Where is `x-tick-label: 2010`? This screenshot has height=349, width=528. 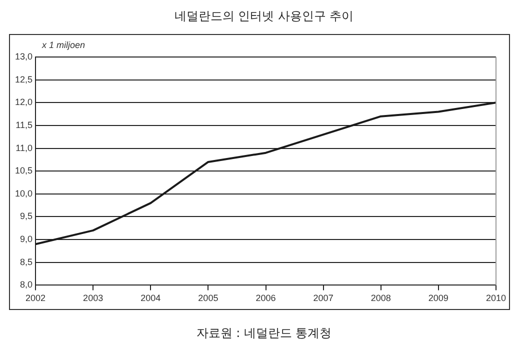
x-tick-label: 2010 is located at coordinates (496, 298).